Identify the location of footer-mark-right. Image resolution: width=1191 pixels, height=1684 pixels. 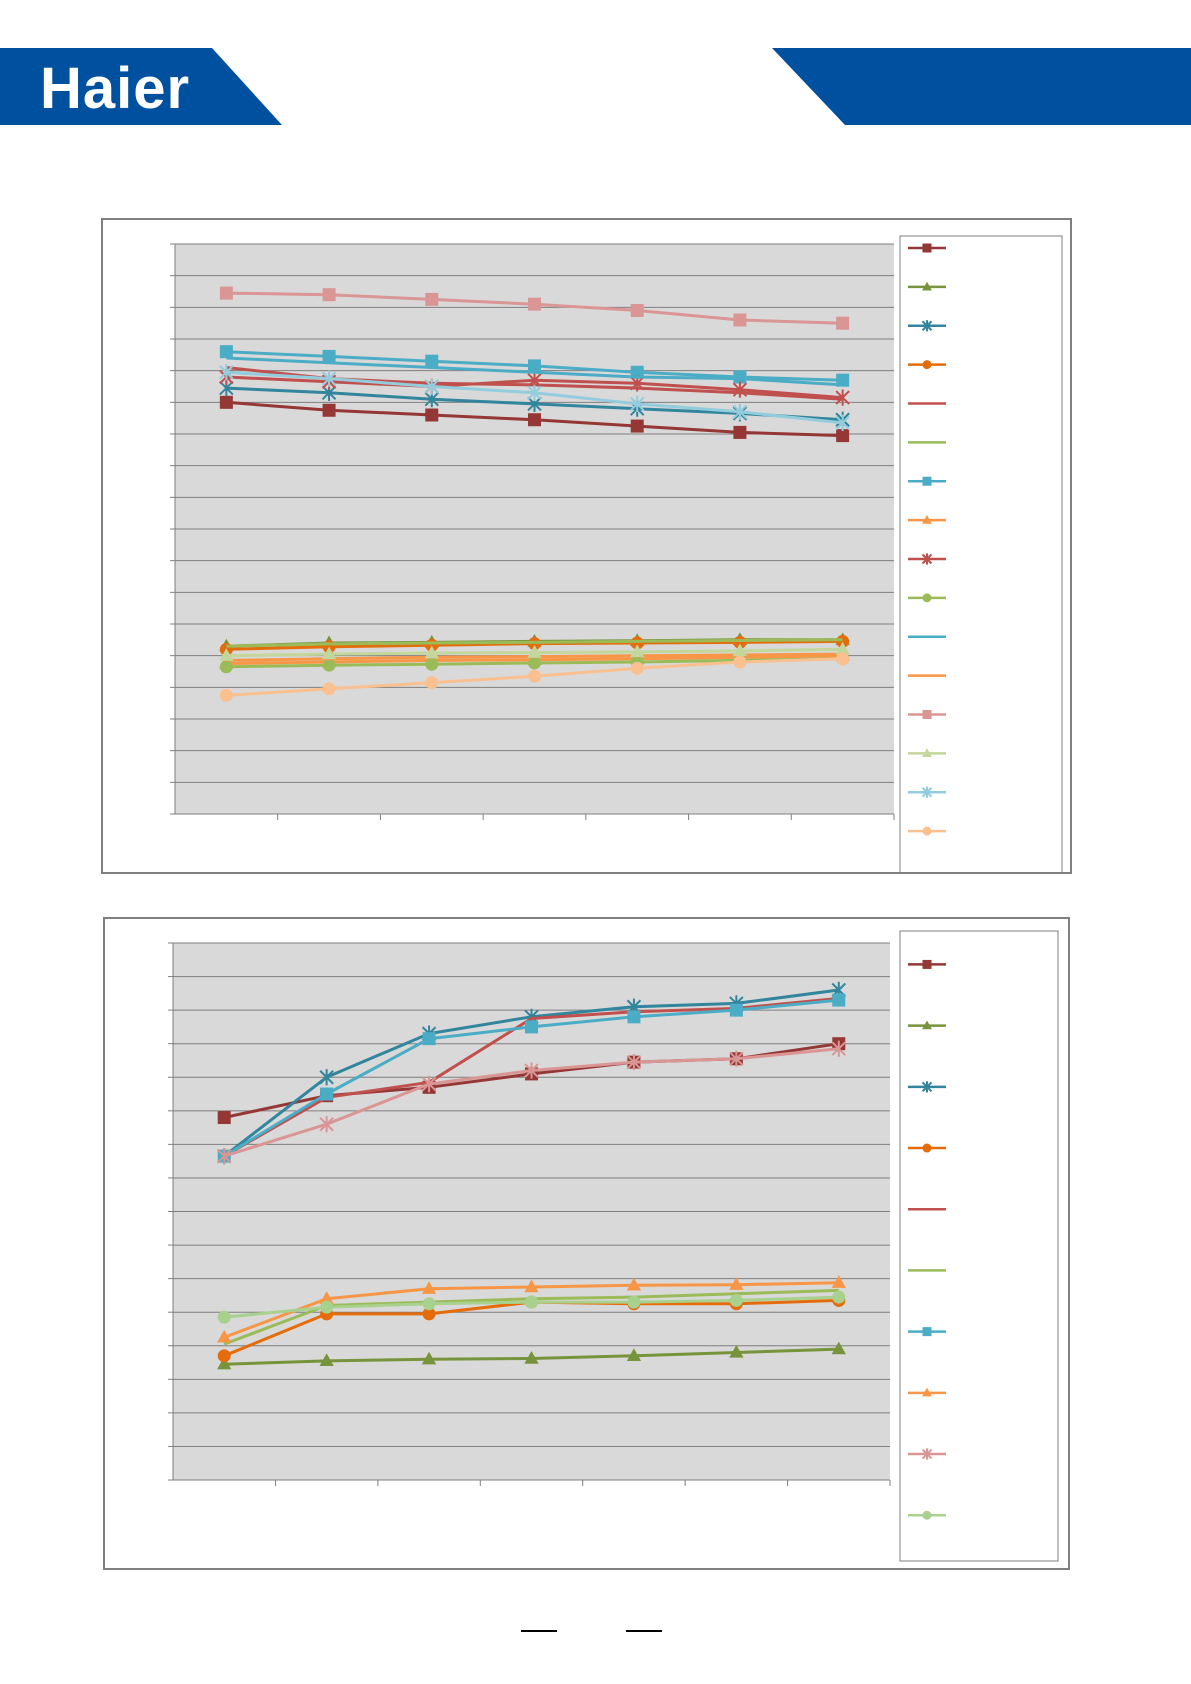
(644, 1631).